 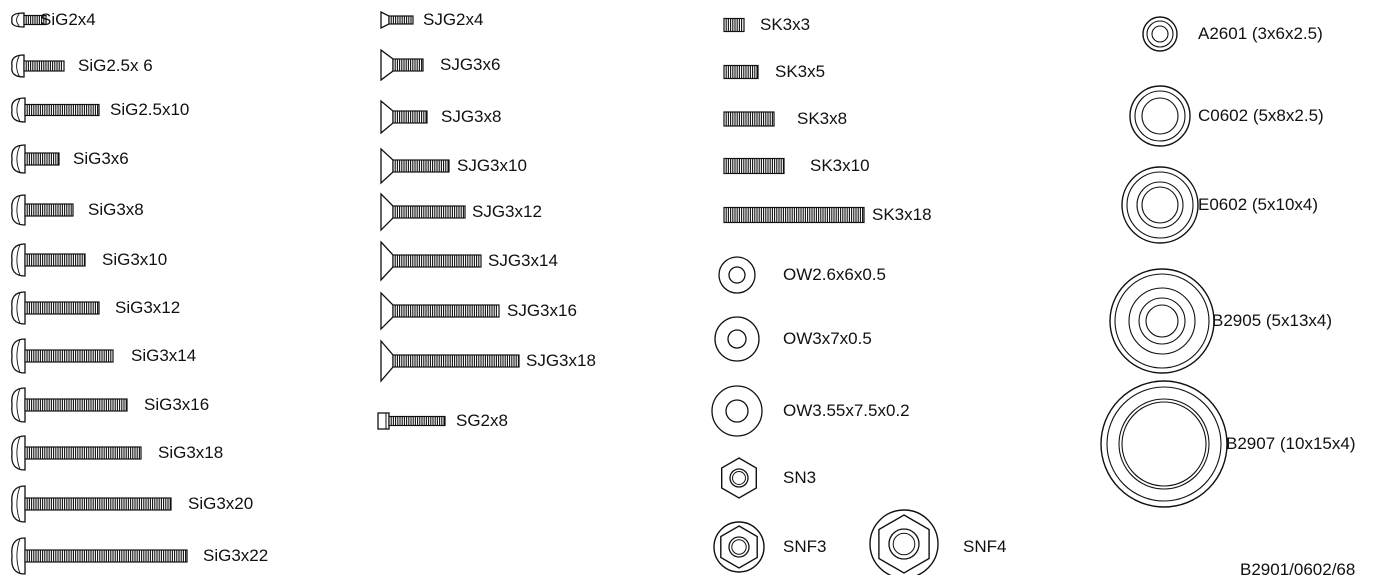 What do you see at coordinates (453, 19) in the screenshot?
I see `label-sjg2x4: SJG2x4` at bounding box center [453, 19].